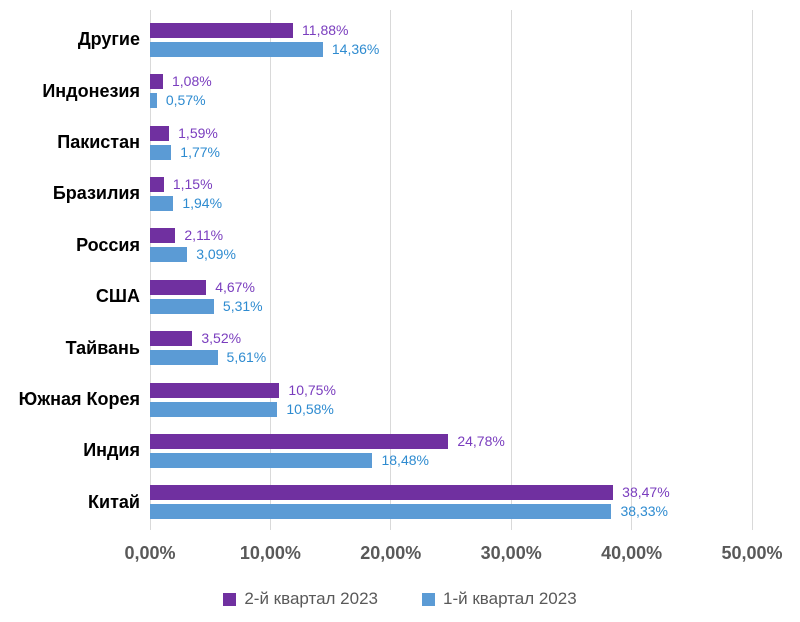  What do you see at coordinates (451, 450) in the screenshot?
I see `bar-group: 24,78% 18,48%` at bounding box center [451, 450].